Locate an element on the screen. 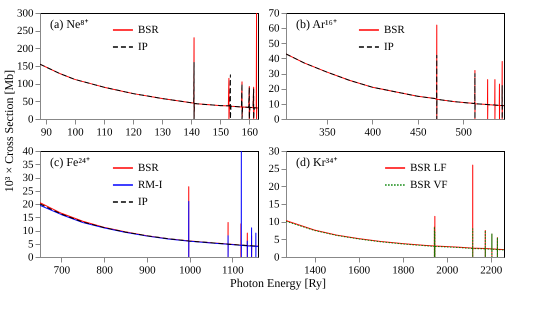  x-tick-label: 130 is located at coordinates (163, 132).